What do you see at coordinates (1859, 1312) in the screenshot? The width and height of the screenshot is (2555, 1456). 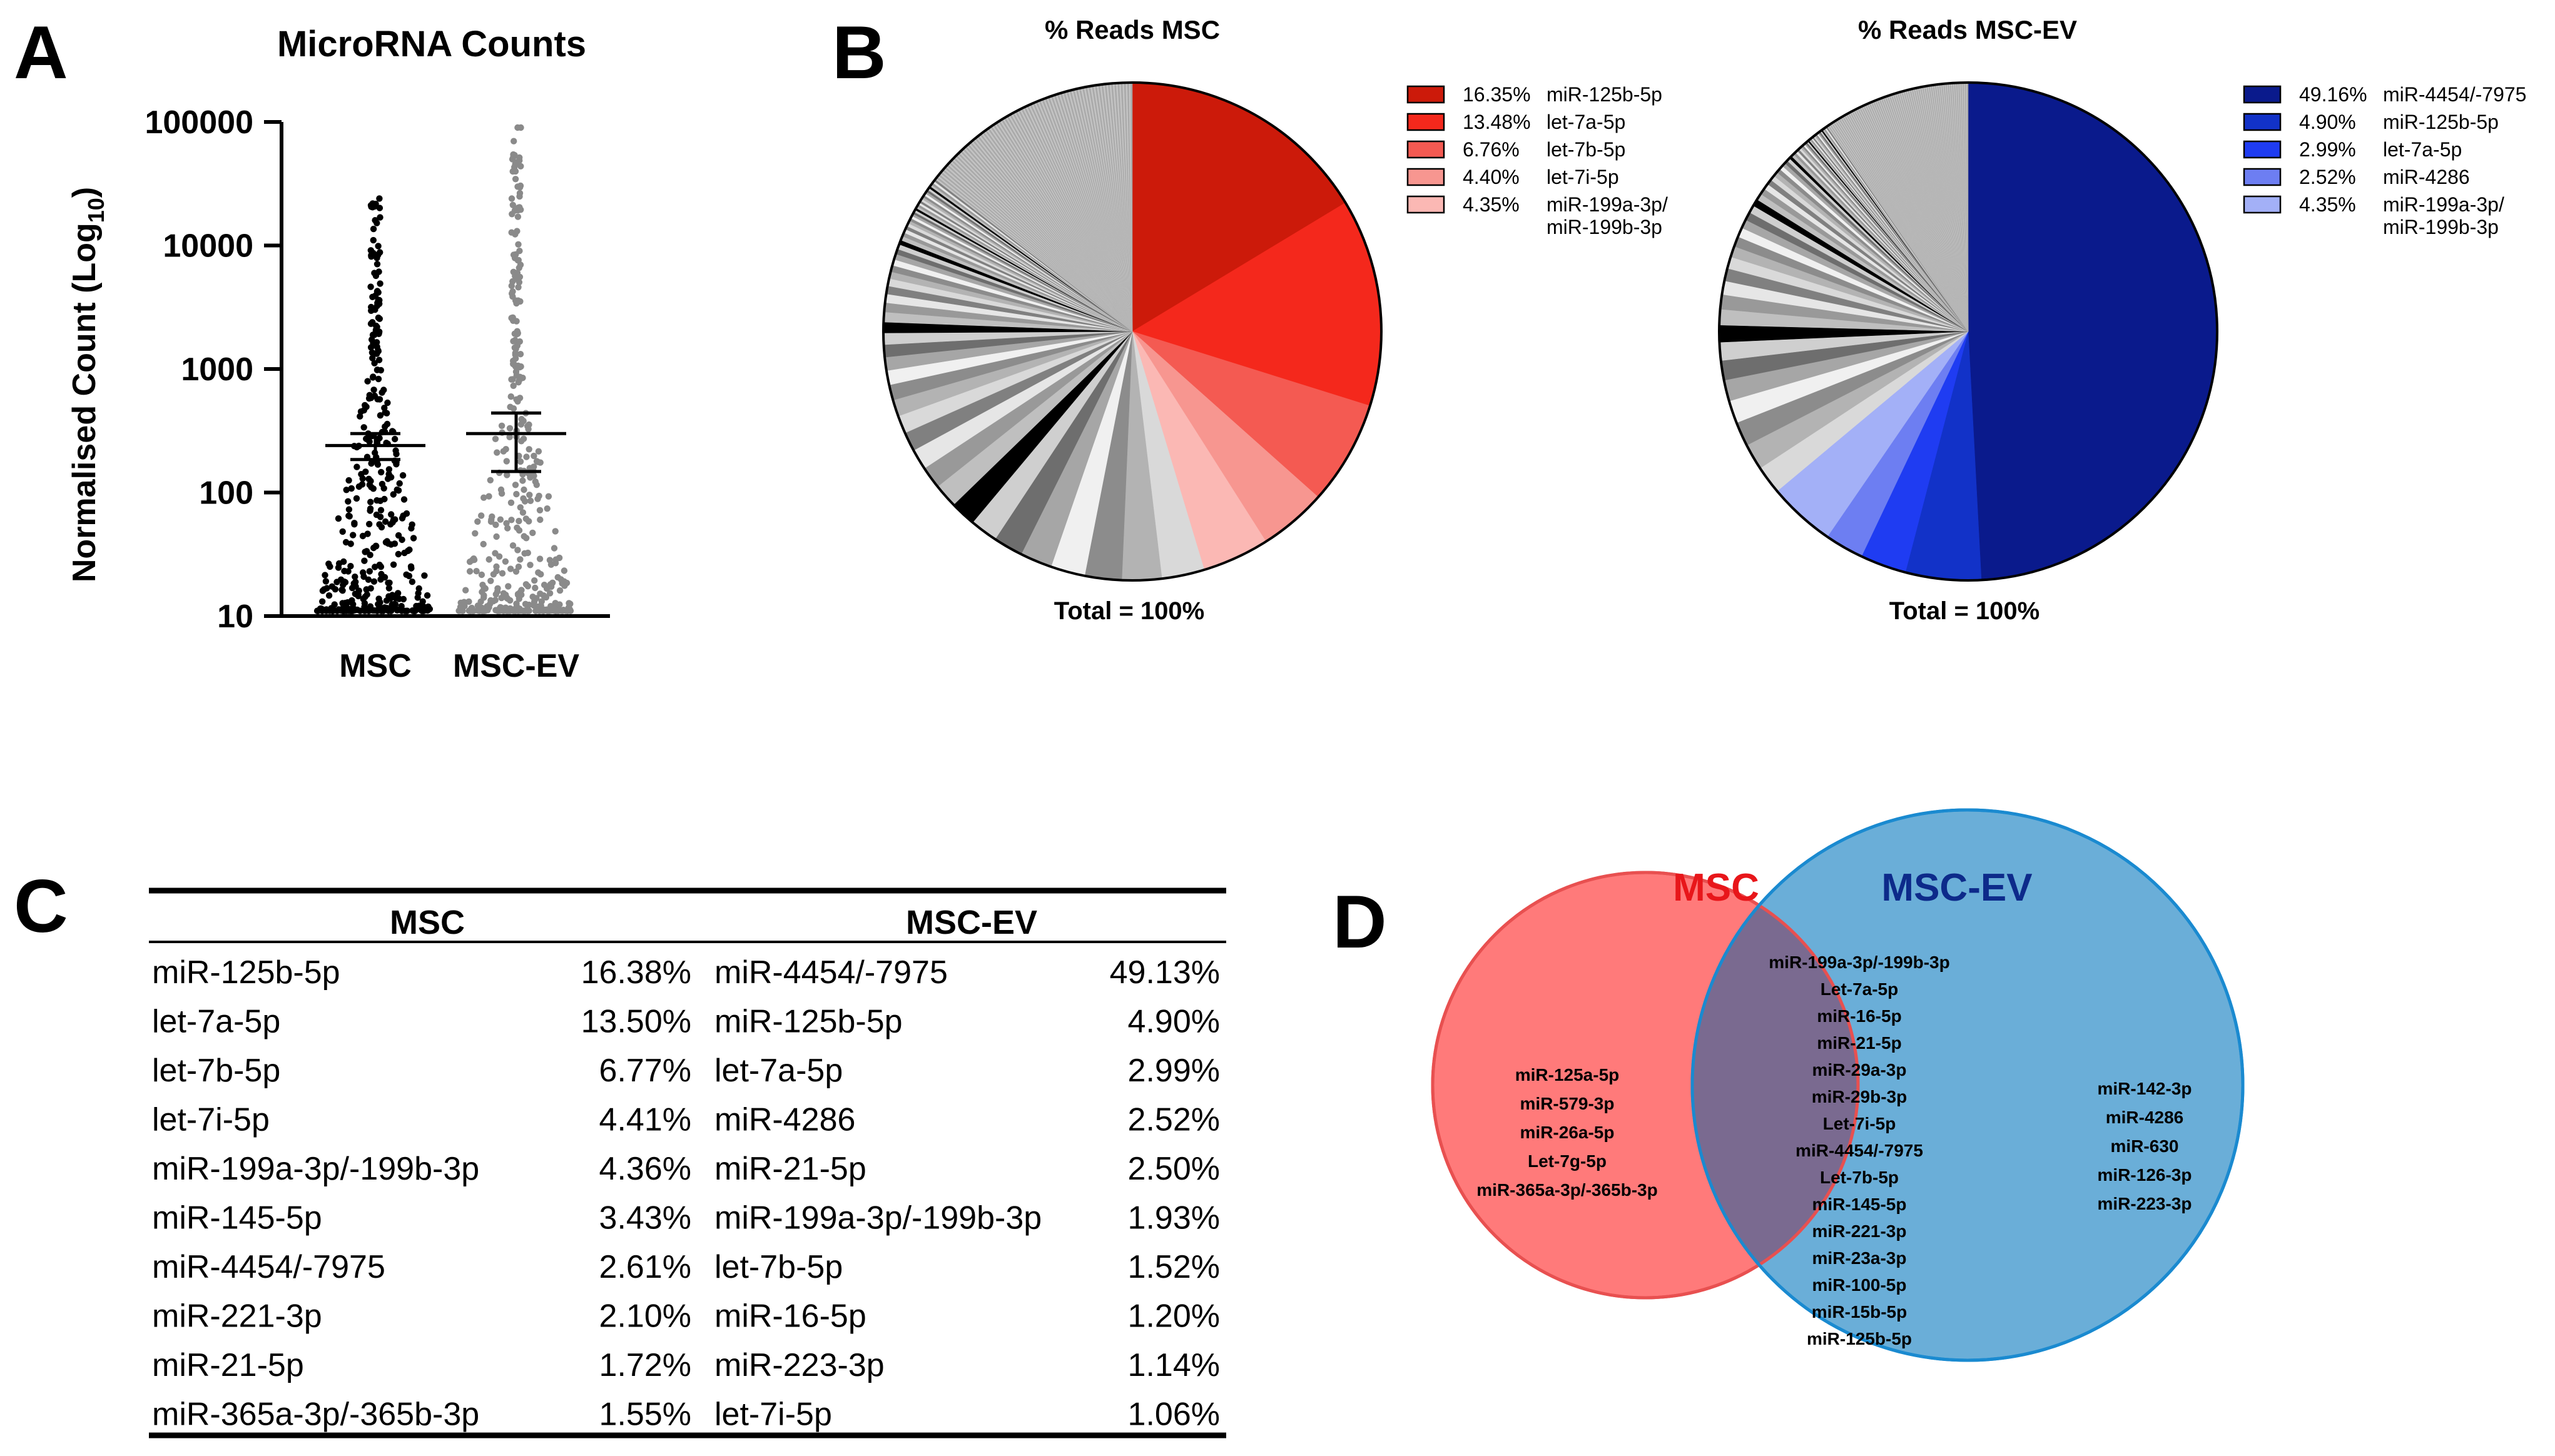 I see `venn-mirna: miR-15b-5p` at bounding box center [1859, 1312].